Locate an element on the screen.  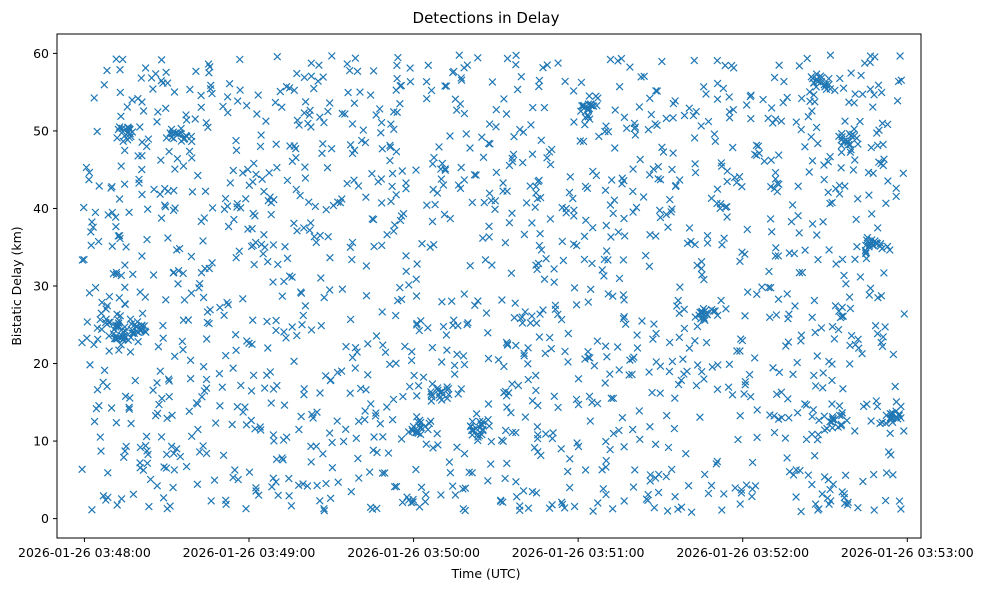
x-tick-label: 2026-01-26 03:48:00 is located at coordinates (84, 552).